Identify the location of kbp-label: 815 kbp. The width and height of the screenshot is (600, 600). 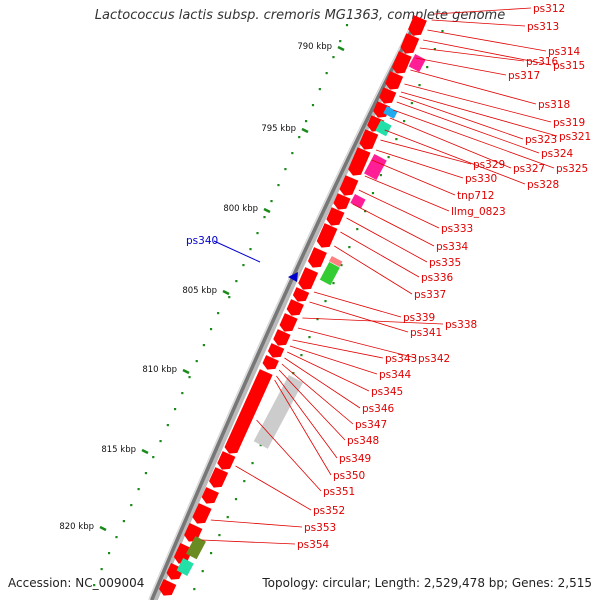
(118, 450).